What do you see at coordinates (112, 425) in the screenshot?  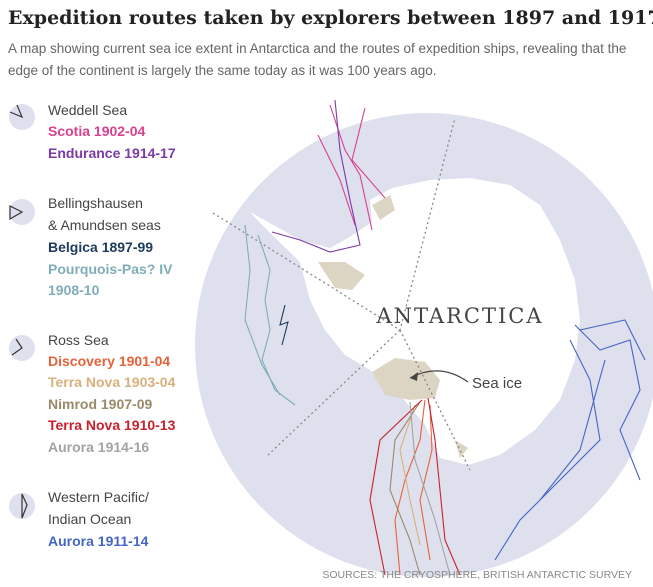 I see `expedition: Terra Nova 1910-13` at bounding box center [112, 425].